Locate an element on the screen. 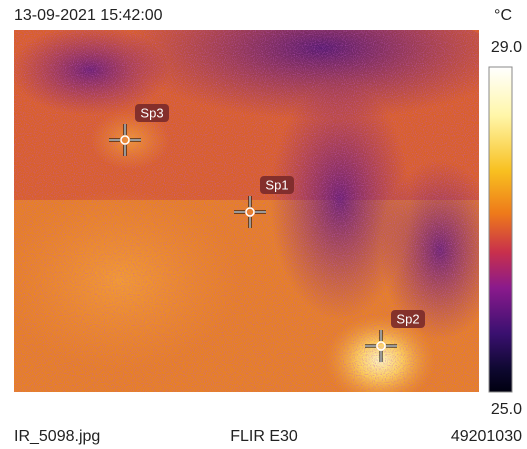 The height and width of the screenshot is (449, 527). scale-max: 29.0 is located at coordinates (506, 47).